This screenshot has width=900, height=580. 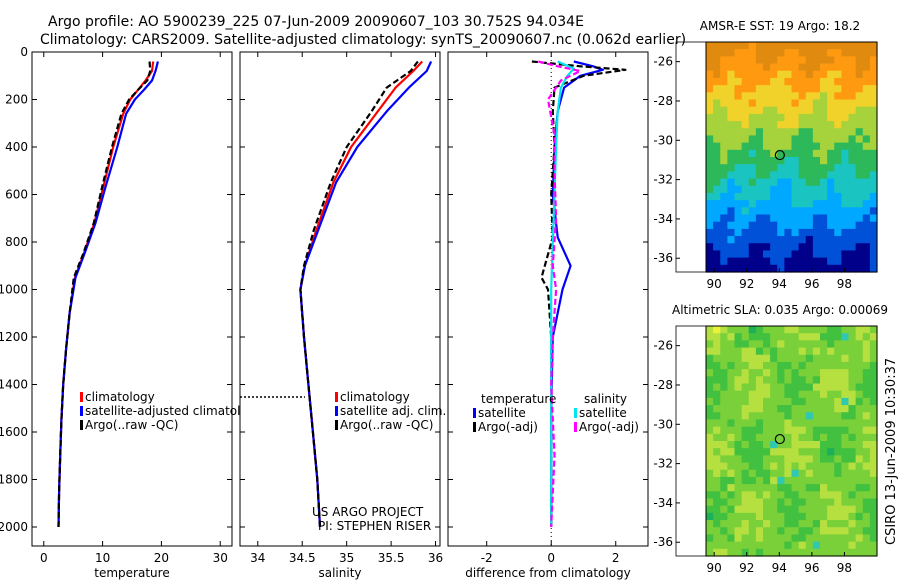 I want to click on difference-xtick-label: 0, so click(x=551, y=558).